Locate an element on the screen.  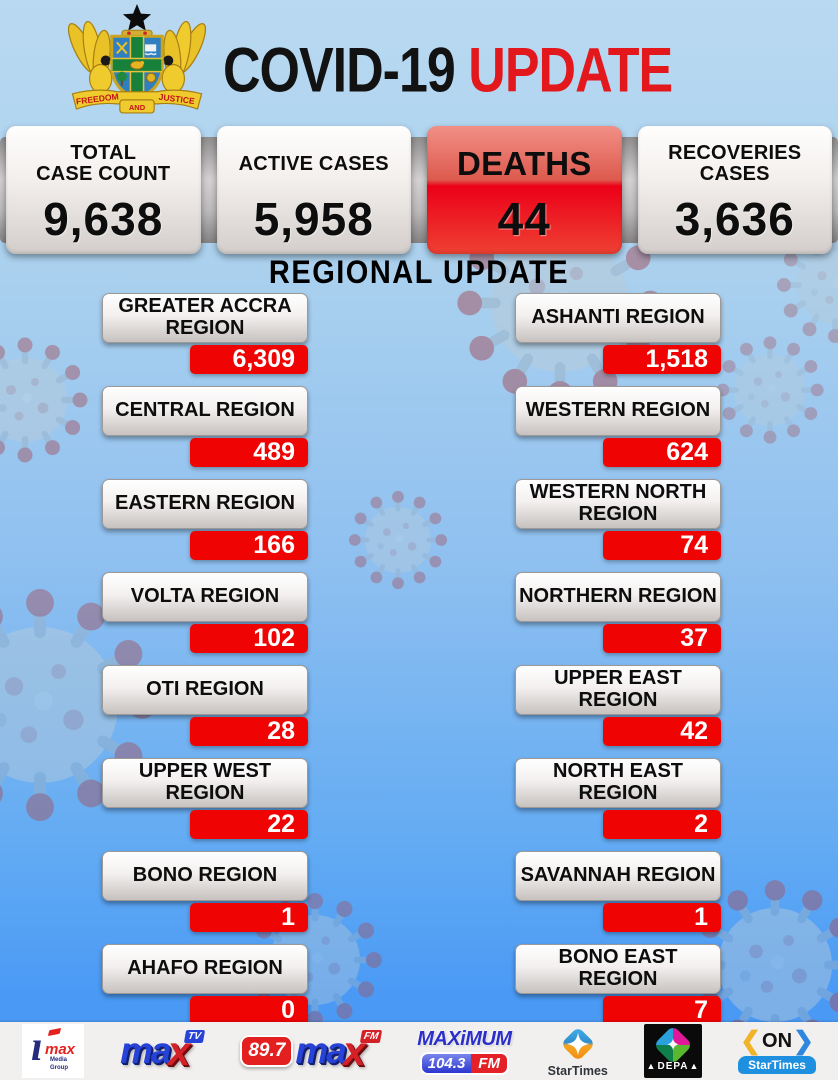
region-name: SAVANNAH REGION is located at coordinates (618, 876).